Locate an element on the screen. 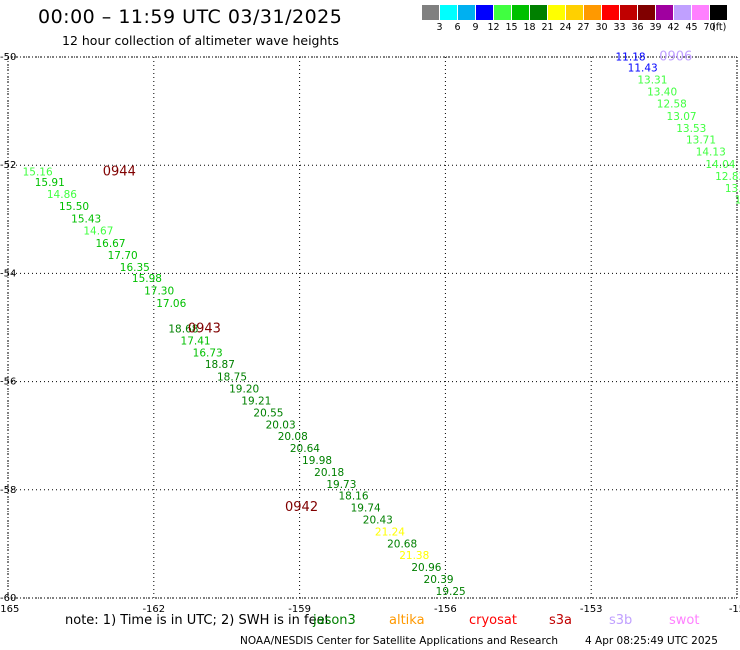 The width and height of the screenshot is (740, 650). pass-time-label: 0942 is located at coordinates (301, 507).